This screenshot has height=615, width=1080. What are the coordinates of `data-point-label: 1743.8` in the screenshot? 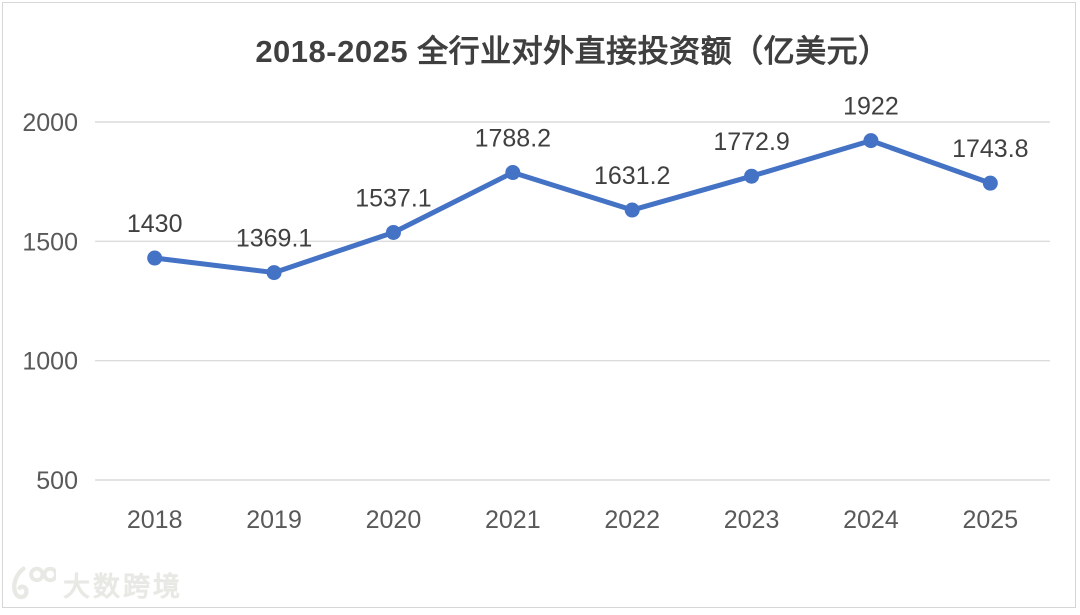 It's located at (990, 149).